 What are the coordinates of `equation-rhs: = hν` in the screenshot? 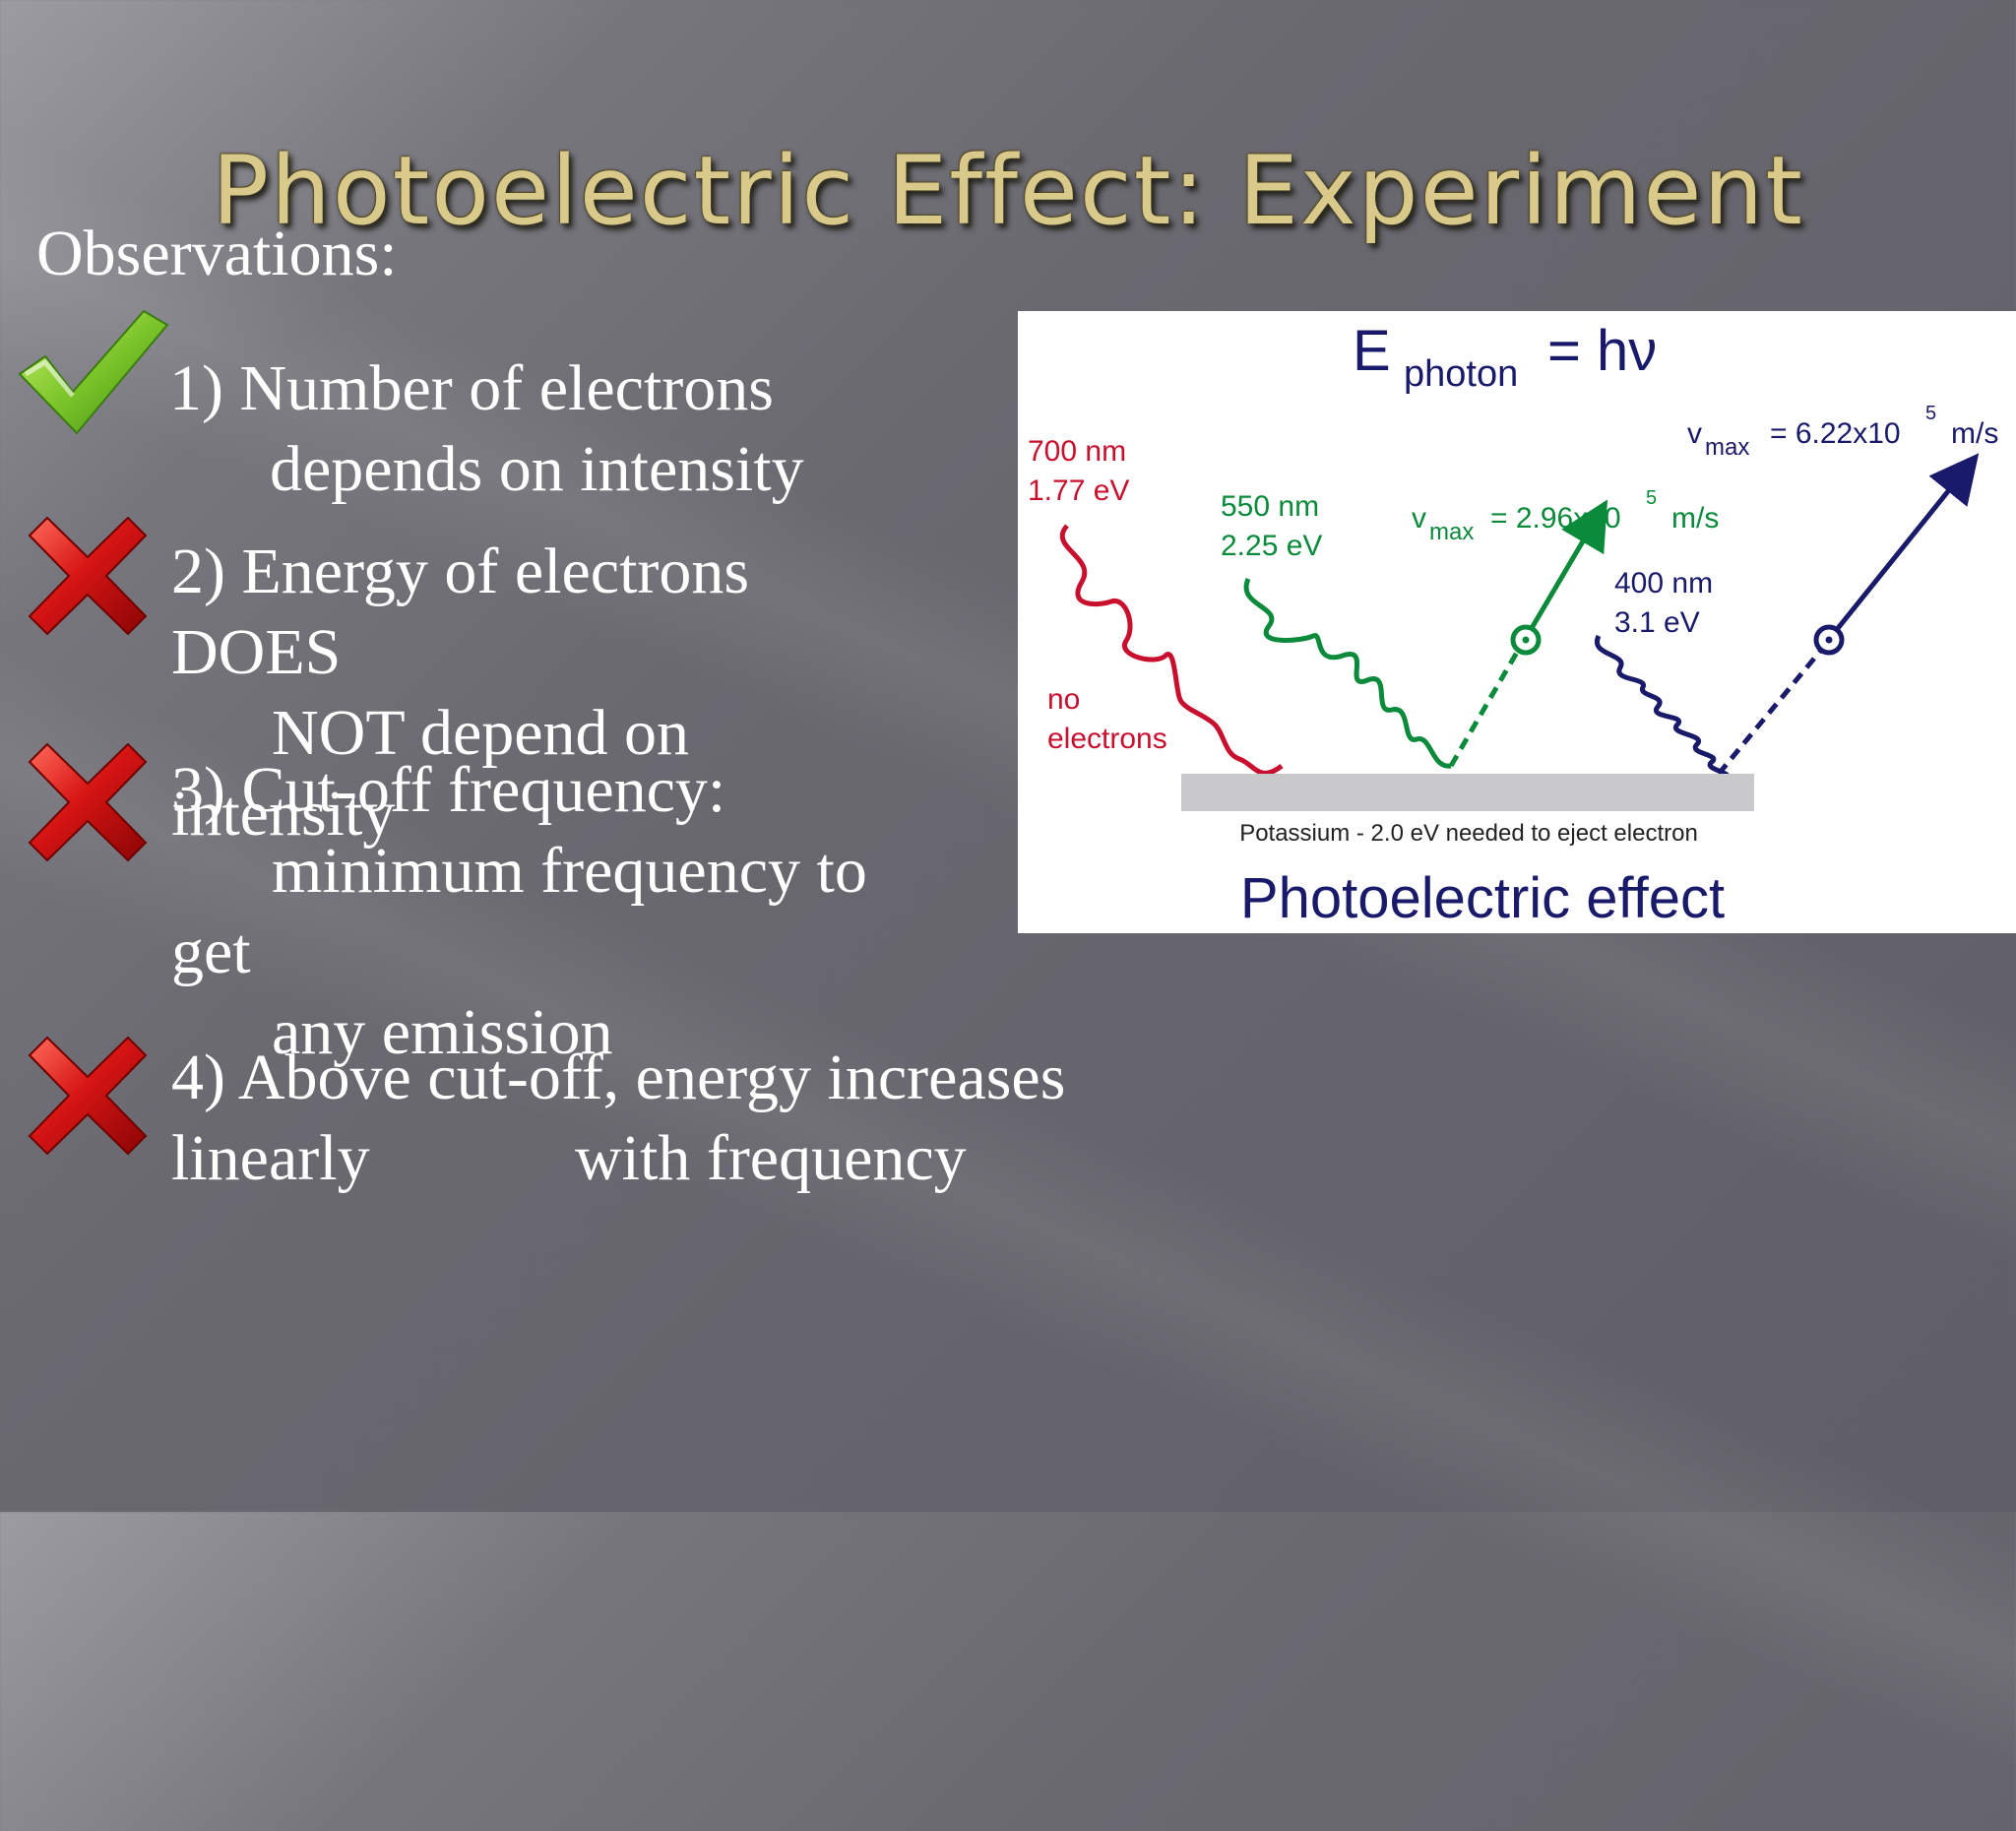 It's located at (1602, 351).